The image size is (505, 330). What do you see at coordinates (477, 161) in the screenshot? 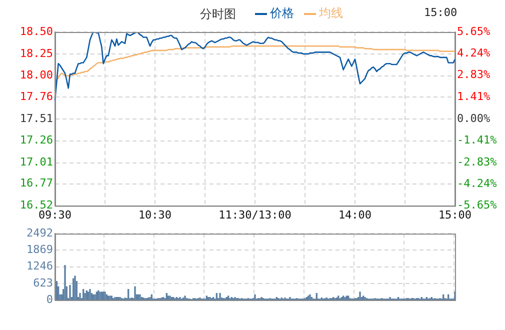
I see `y2-tick-label: -2.83%` at bounding box center [477, 161].